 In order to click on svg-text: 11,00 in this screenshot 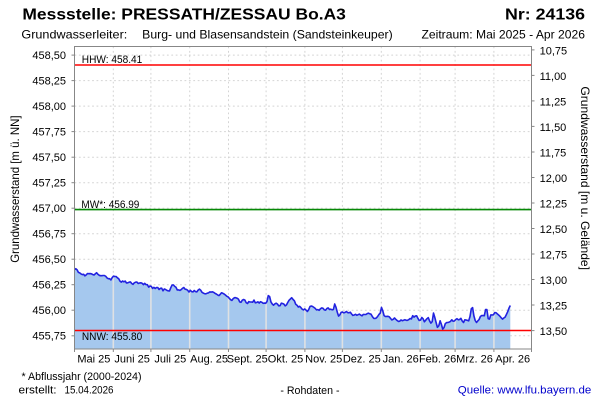, I will do `click(553, 77)`.